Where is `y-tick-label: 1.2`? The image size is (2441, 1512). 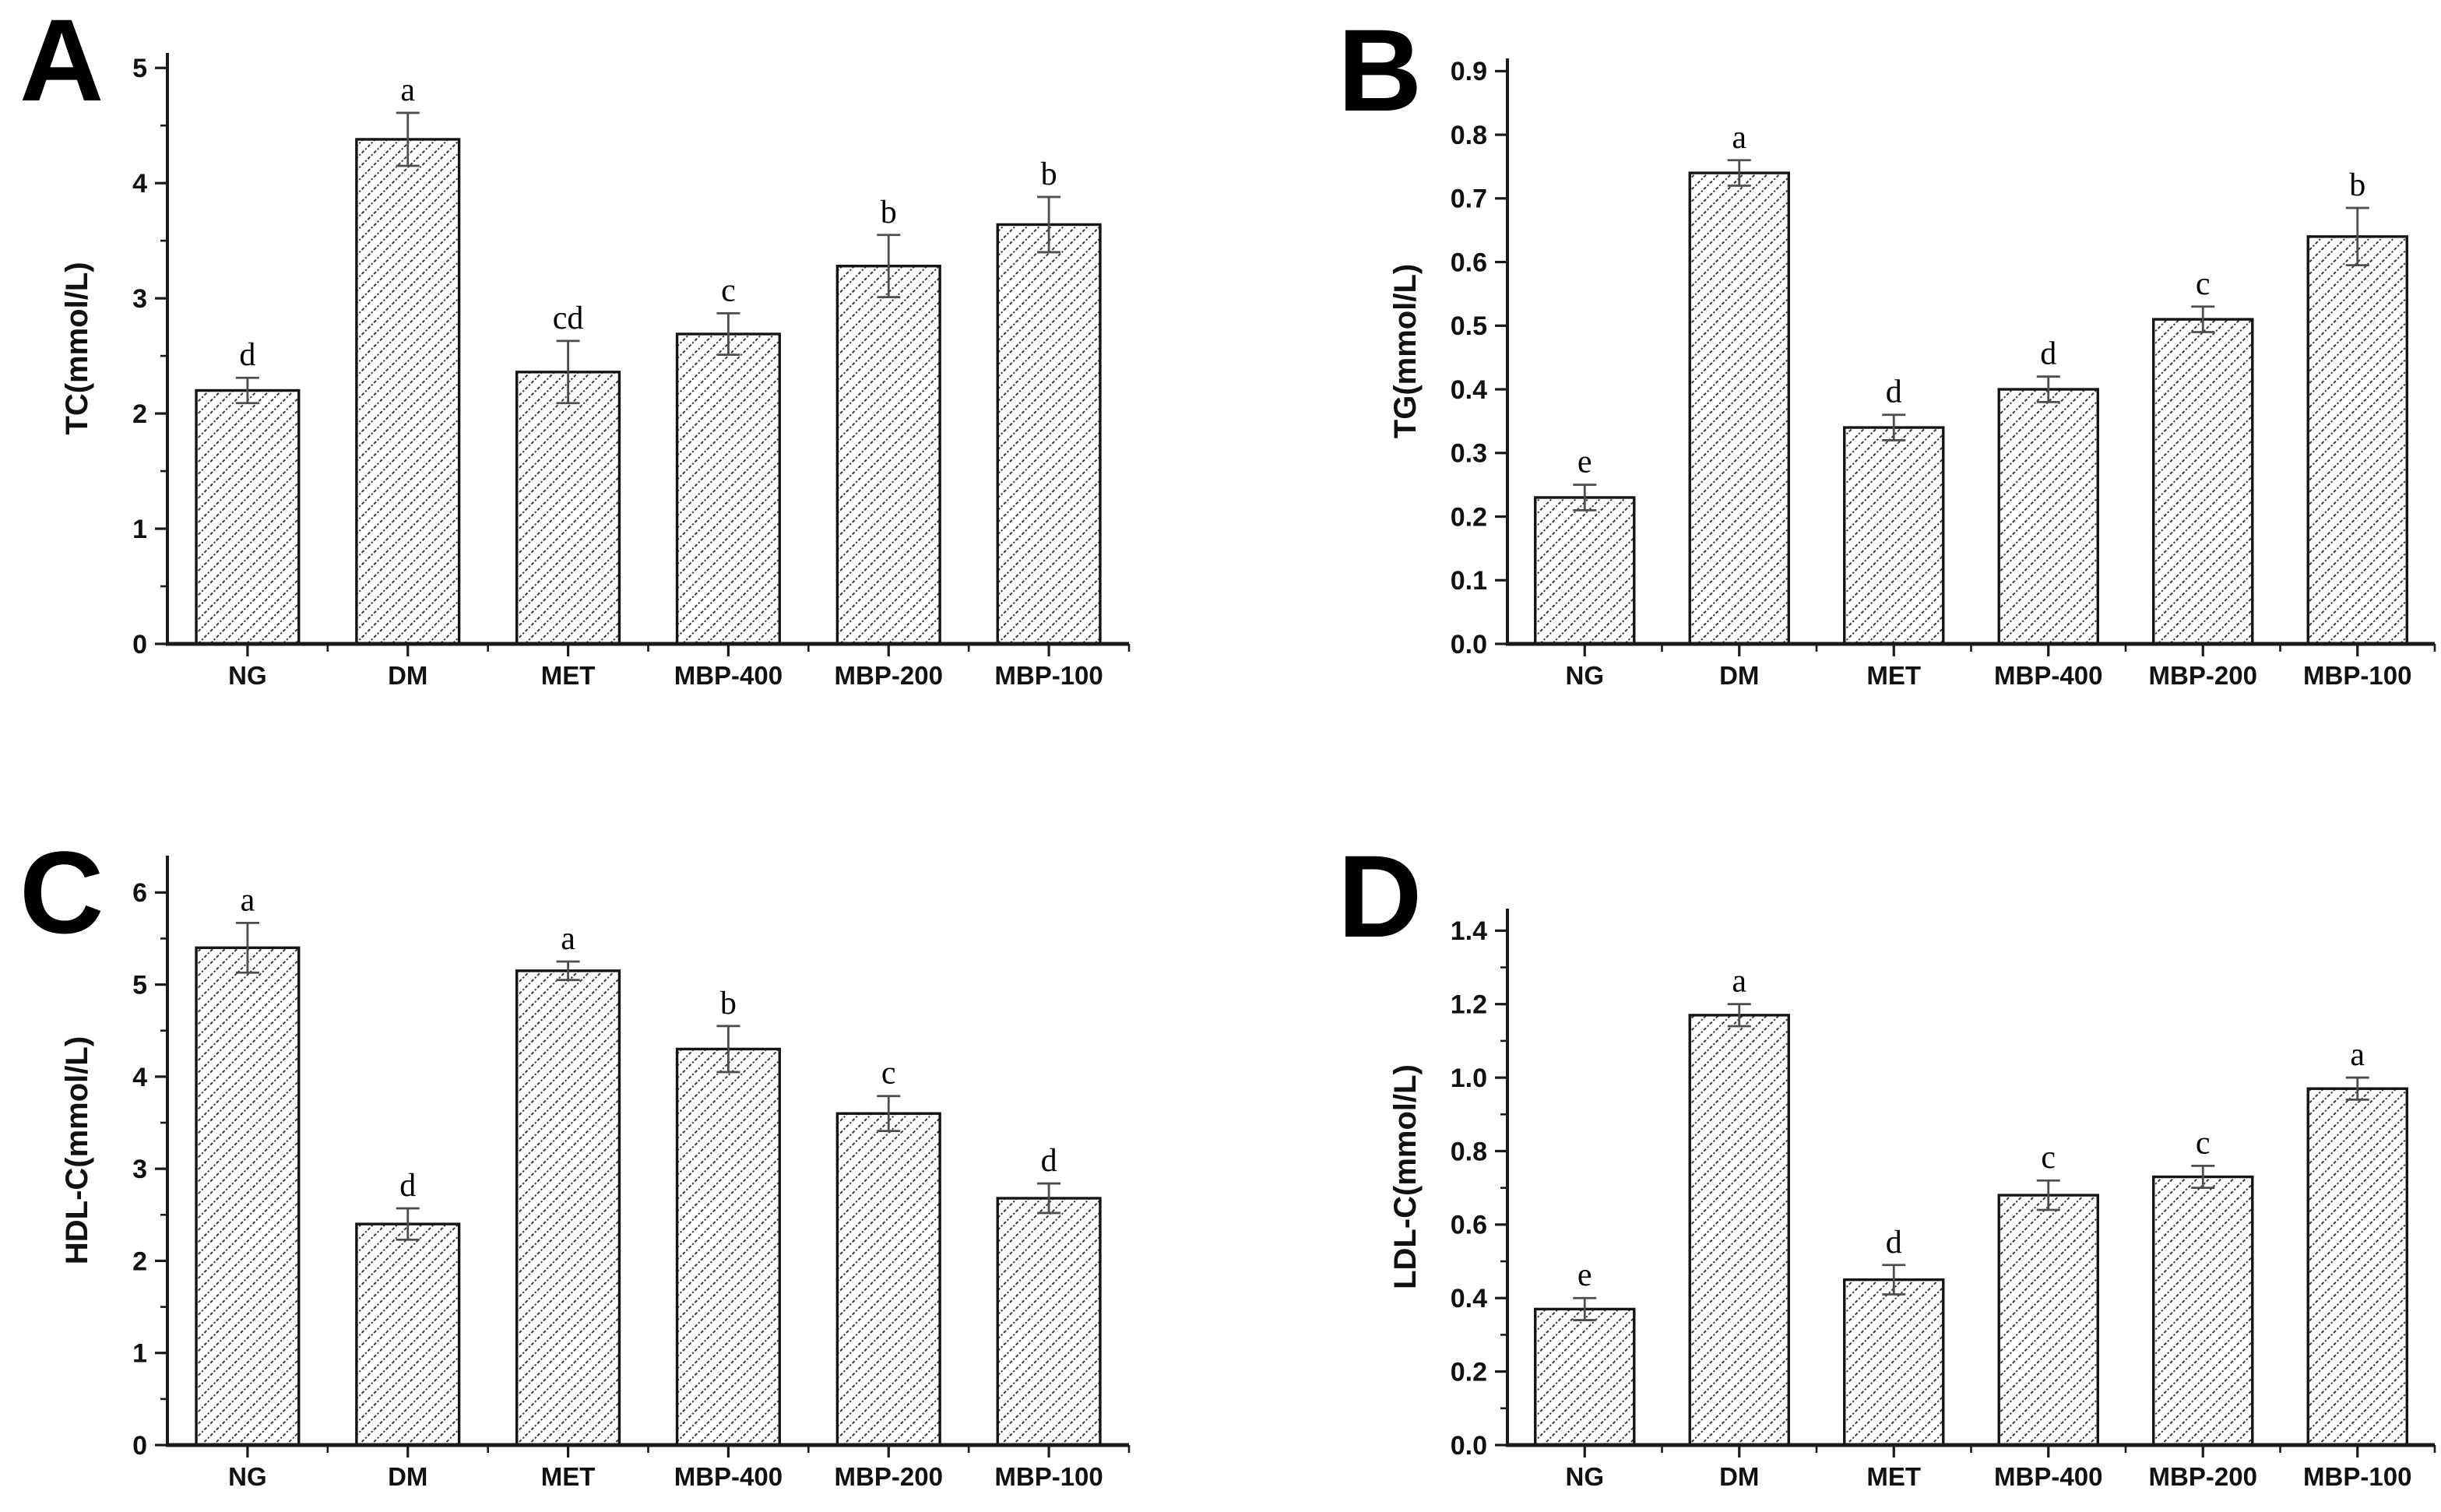 y-tick-label: 1.2 is located at coordinates (1469, 1005).